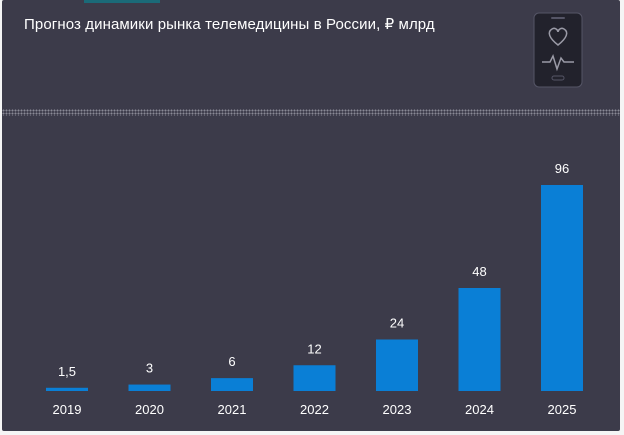  Describe the element at coordinates (479, 409) in the screenshot. I see `category-label-2024: 2024` at that location.